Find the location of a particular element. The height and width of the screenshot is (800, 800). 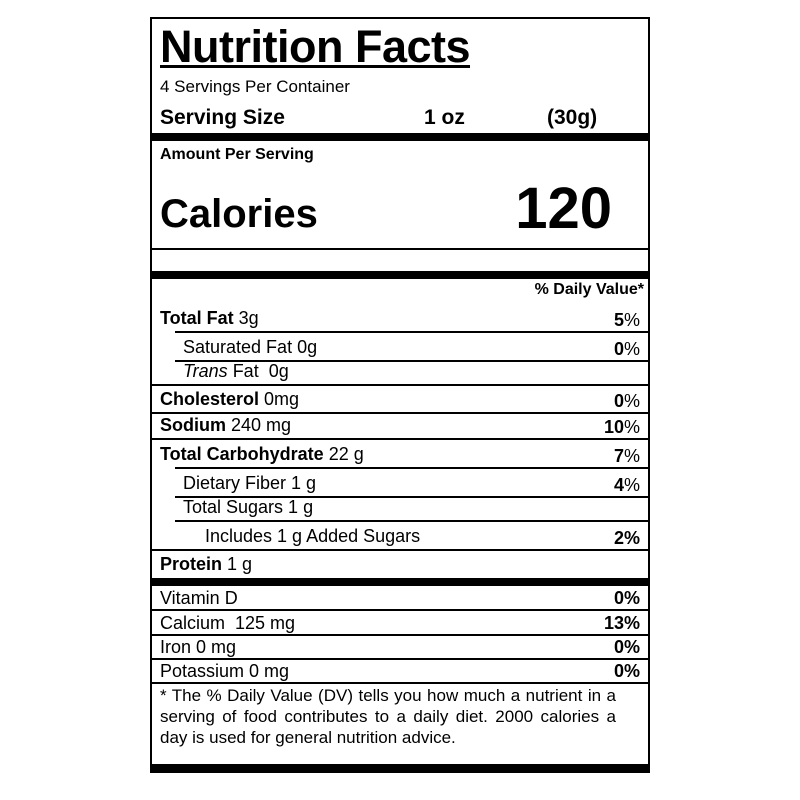

nutrient-row: Sodium 240 mg 10% is located at coordinates (400, 426).